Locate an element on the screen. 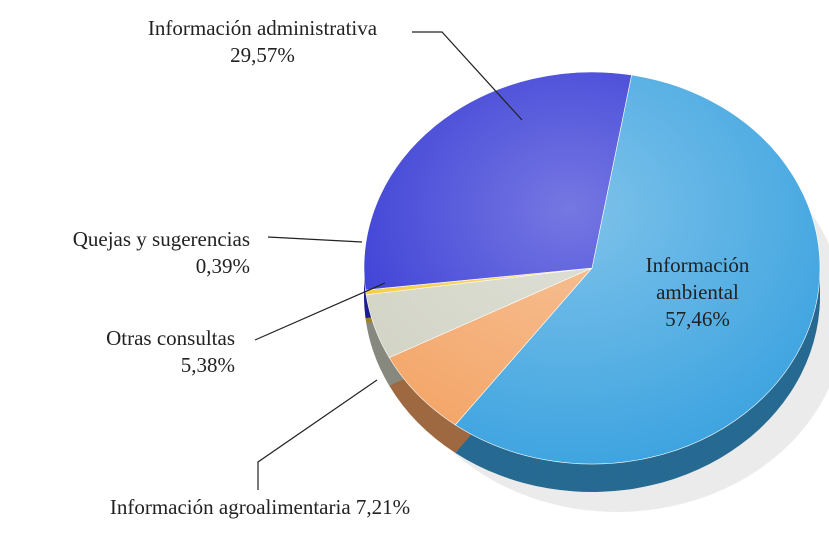  value-label: 0,39% is located at coordinates (222, 266).